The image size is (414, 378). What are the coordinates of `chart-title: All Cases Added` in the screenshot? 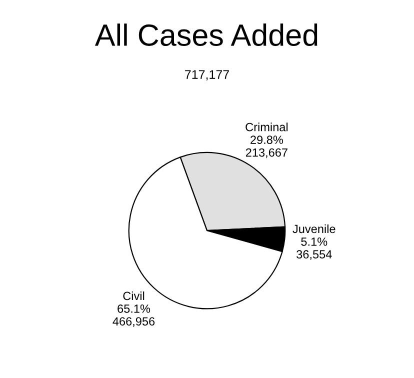 It's located at (206, 35).